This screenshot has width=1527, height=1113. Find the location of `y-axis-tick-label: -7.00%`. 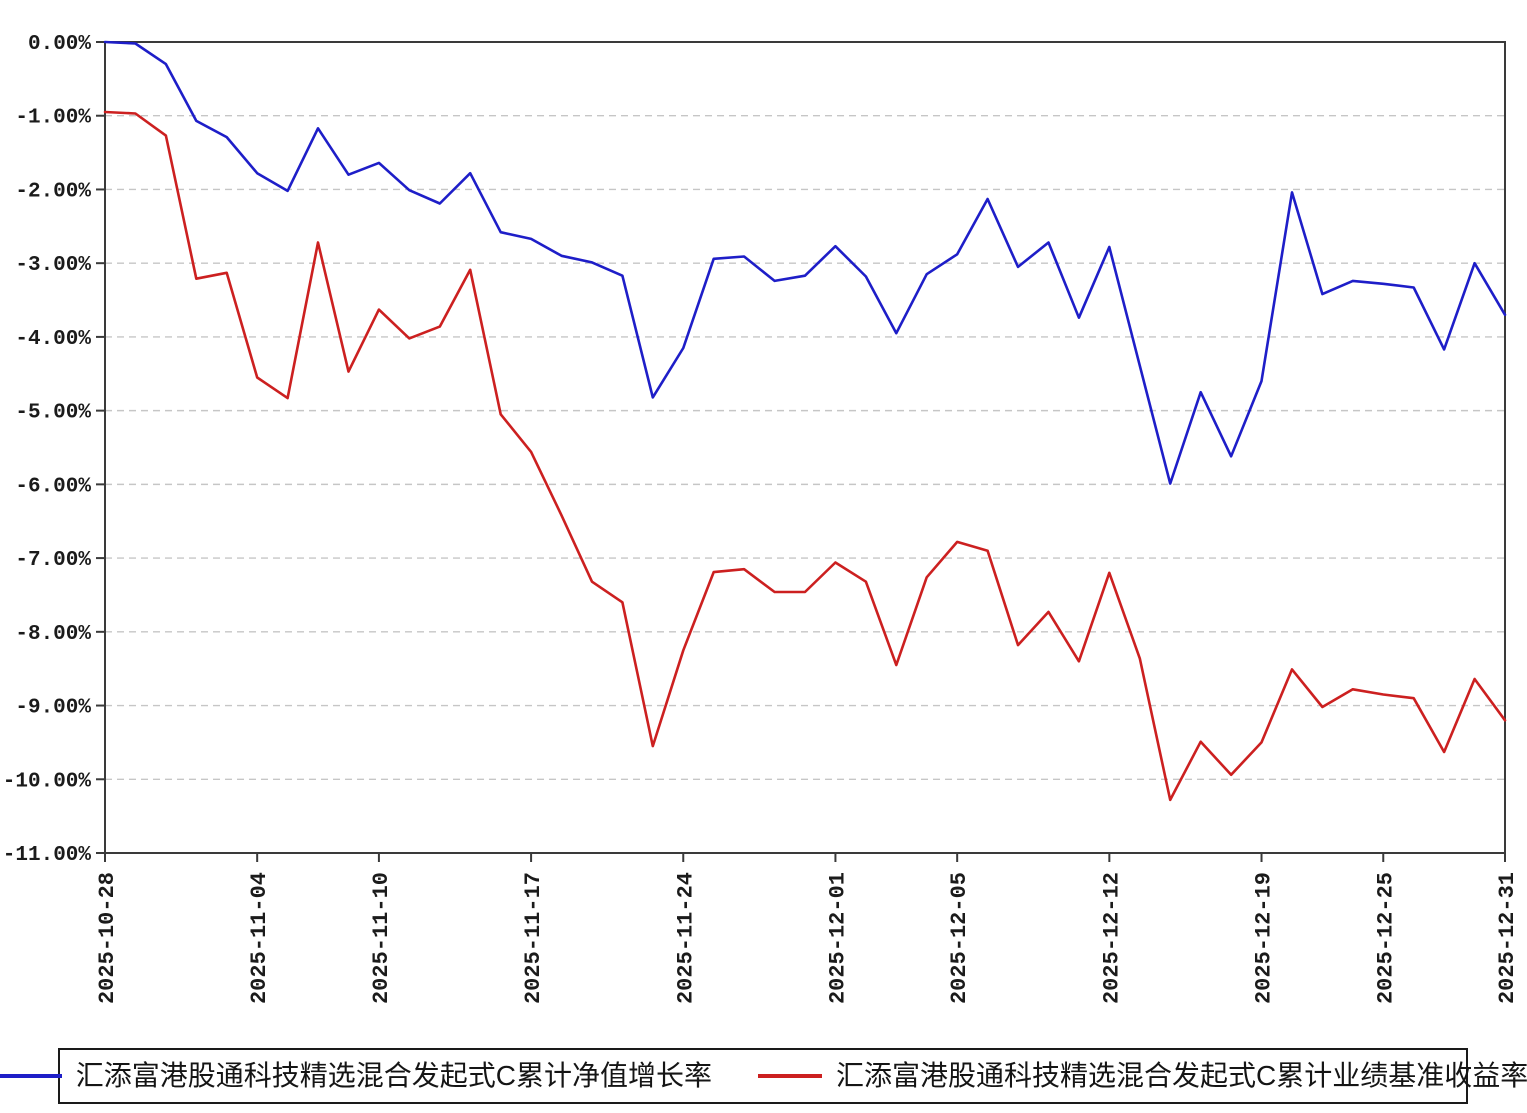

y-axis-tick-label: -7.00% is located at coordinates (53, 560).